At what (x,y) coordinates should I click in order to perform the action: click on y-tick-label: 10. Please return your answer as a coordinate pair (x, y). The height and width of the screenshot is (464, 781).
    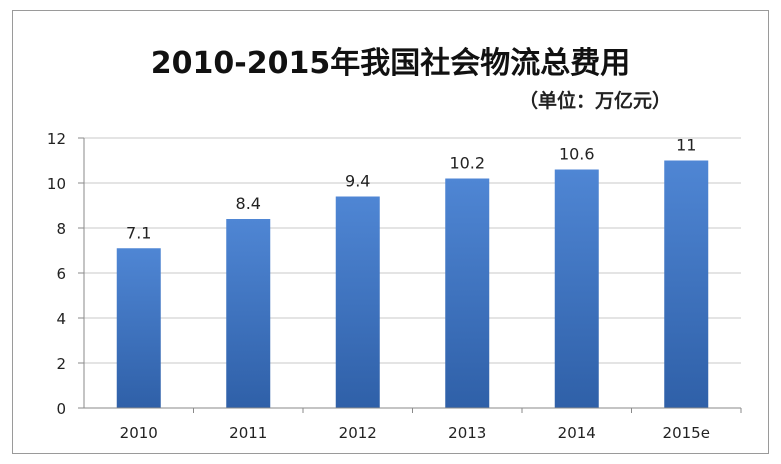
    Looking at the image, I should click on (56, 184).